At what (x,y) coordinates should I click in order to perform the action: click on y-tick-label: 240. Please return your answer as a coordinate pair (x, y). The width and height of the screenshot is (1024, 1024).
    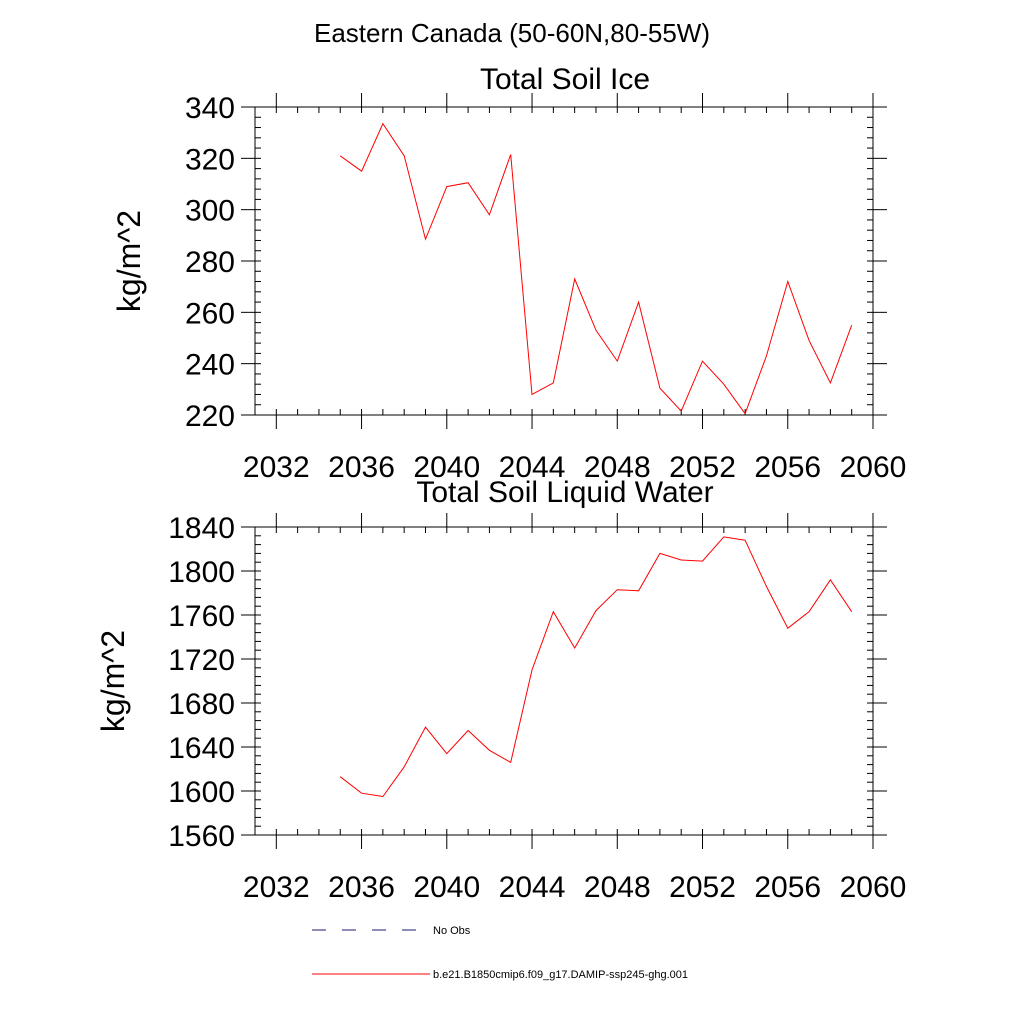
    Looking at the image, I should click on (210, 365).